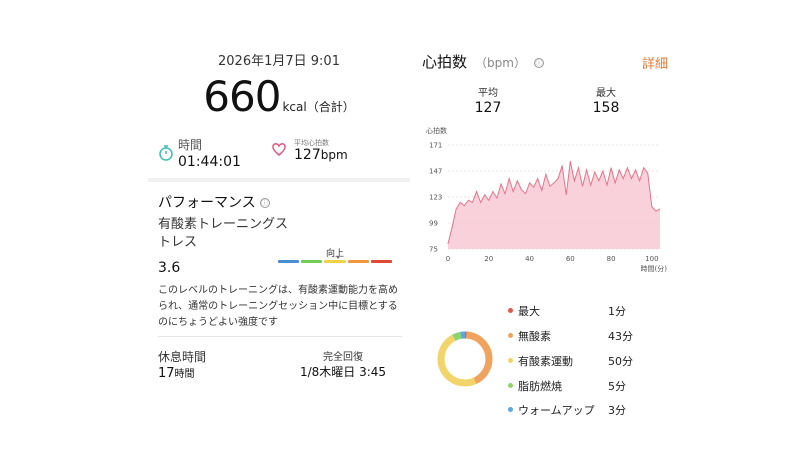 The height and width of the screenshot is (450, 800). Describe the element at coordinates (545, 361) in the screenshot. I see `zone-name: 有酸素運動` at that location.